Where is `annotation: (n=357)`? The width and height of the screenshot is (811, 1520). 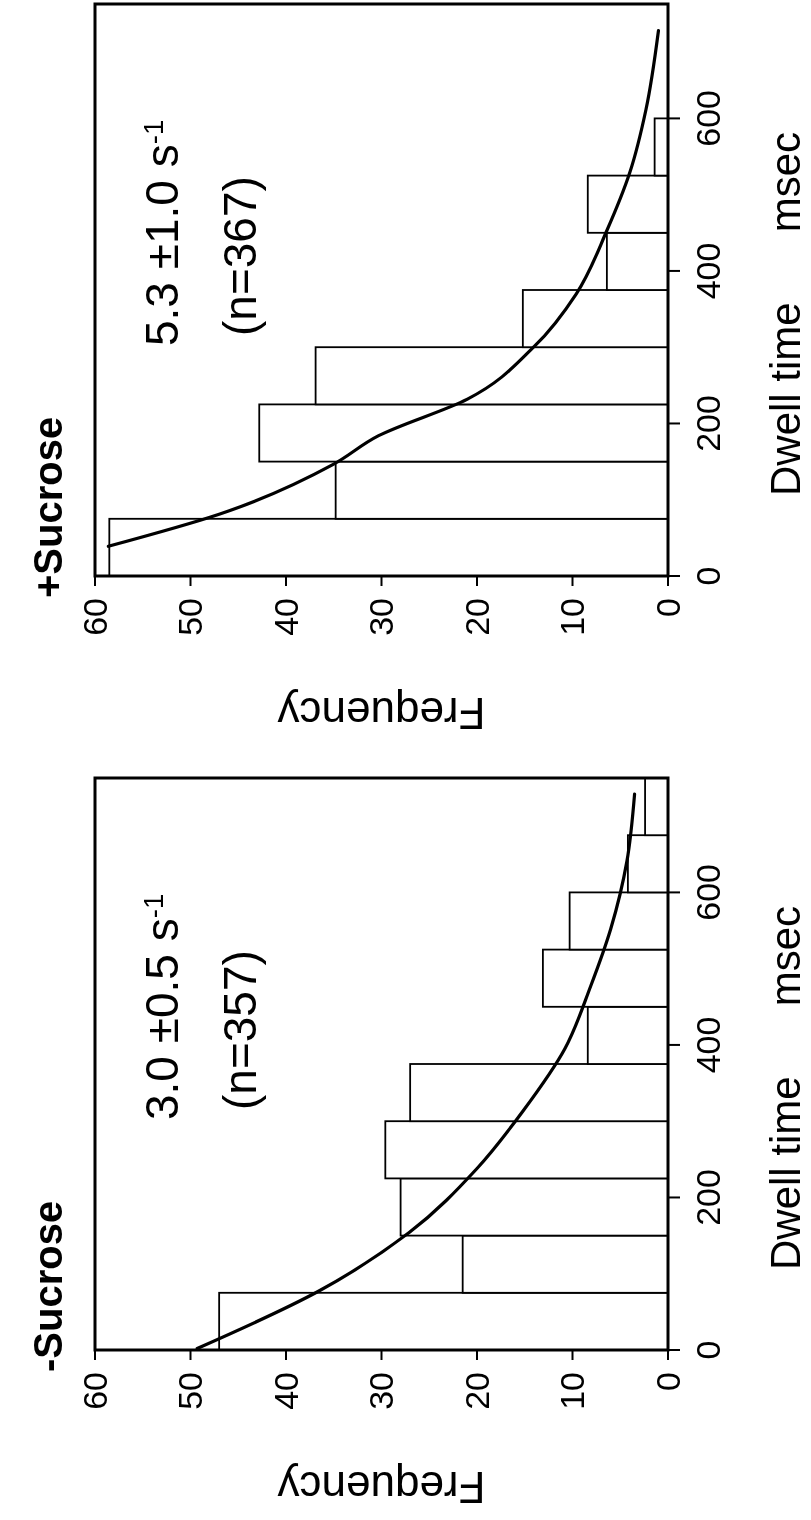
annotation: (n=357) is located at coordinates (240, 1030).